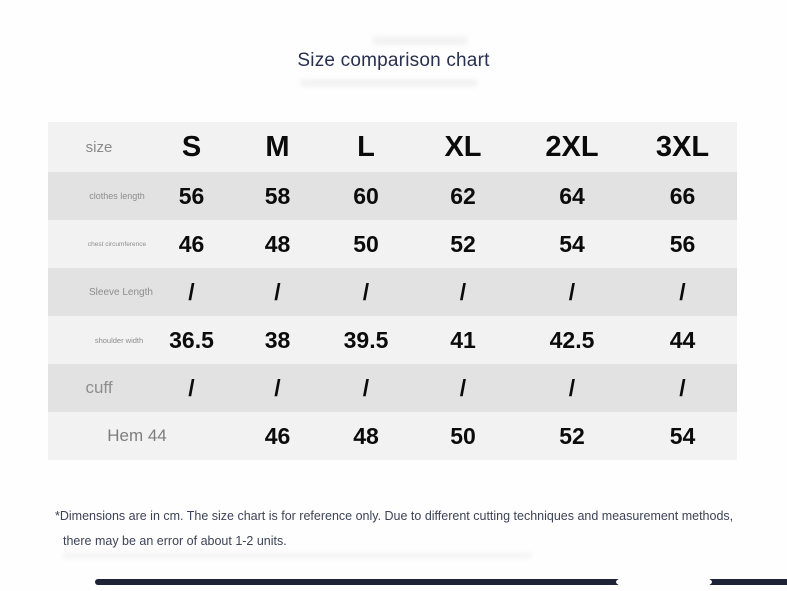  What do you see at coordinates (121, 292) in the screenshot?
I see `row-label: Sleeve Length` at bounding box center [121, 292].